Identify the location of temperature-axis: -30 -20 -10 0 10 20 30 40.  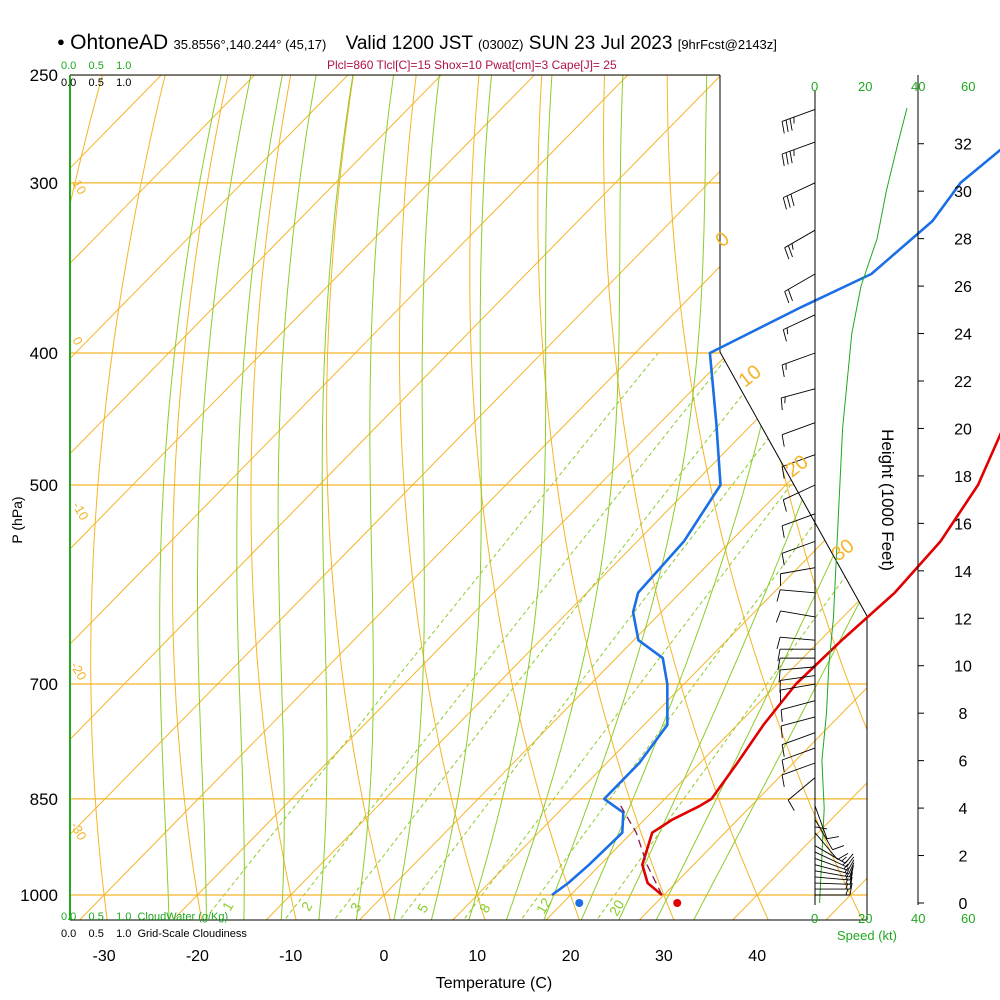
(430, 956).